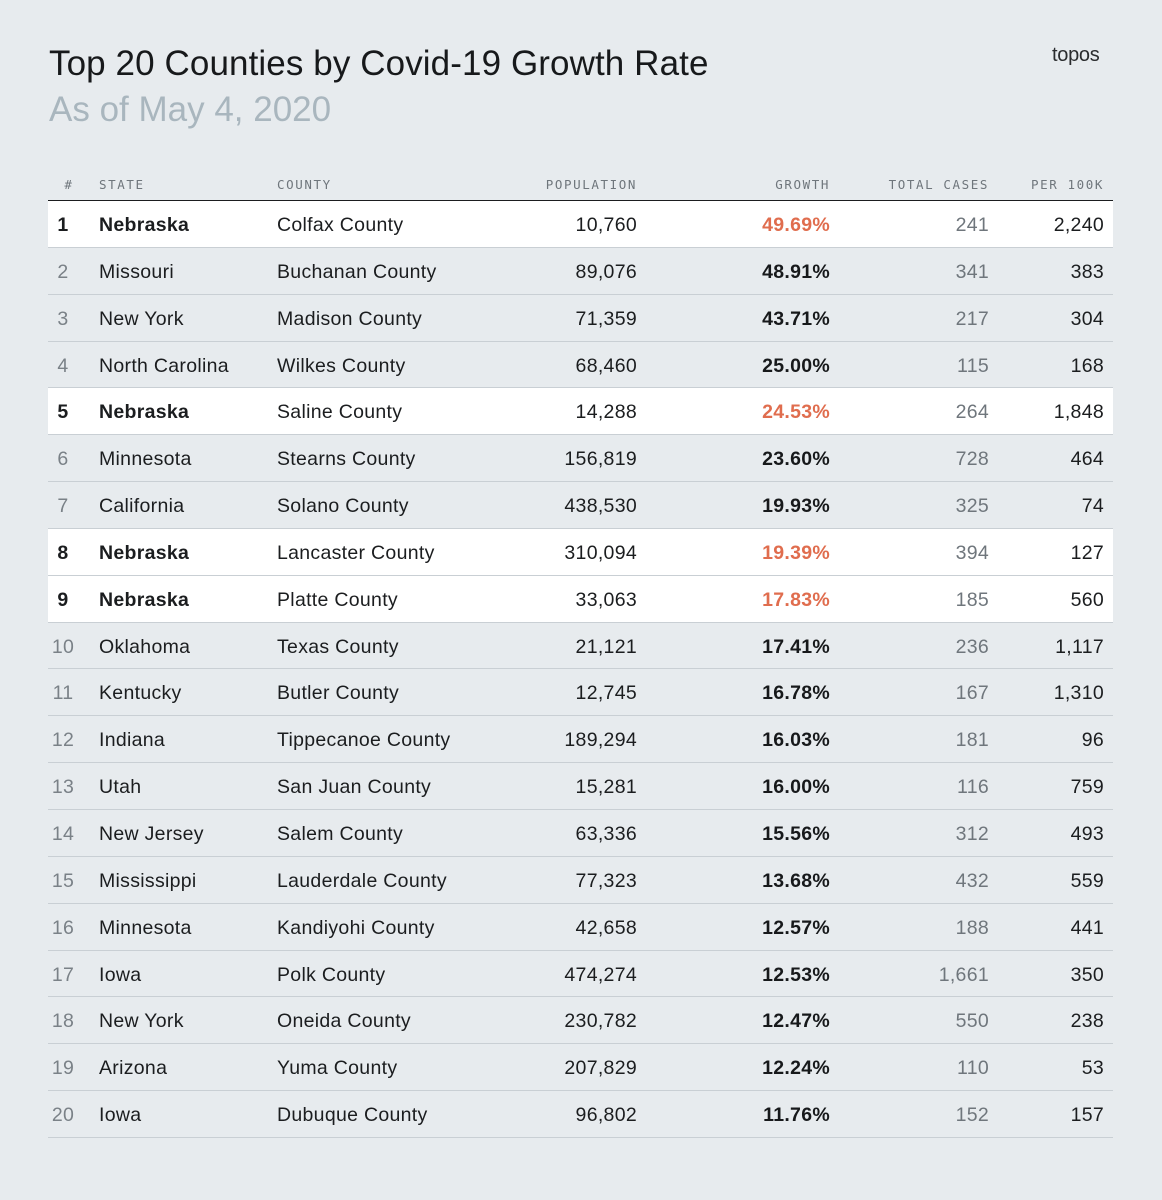 The width and height of the screenshot is (1162, 1200). I want to click on row-per-100k: 304, so click(1087, 318).